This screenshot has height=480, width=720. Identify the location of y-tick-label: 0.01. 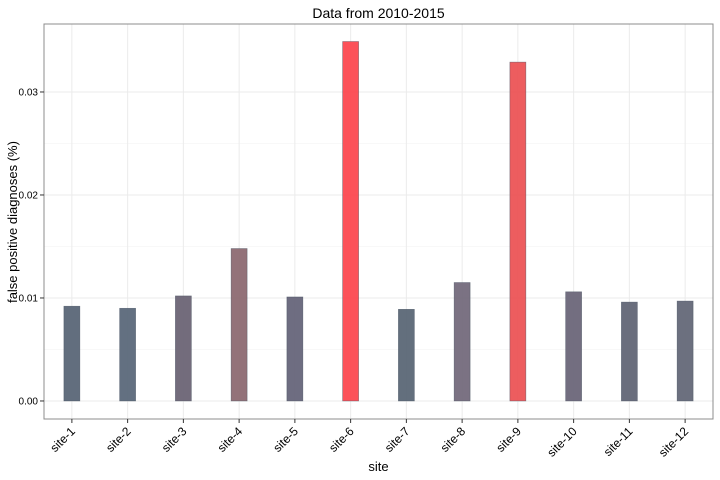
(29, 298).